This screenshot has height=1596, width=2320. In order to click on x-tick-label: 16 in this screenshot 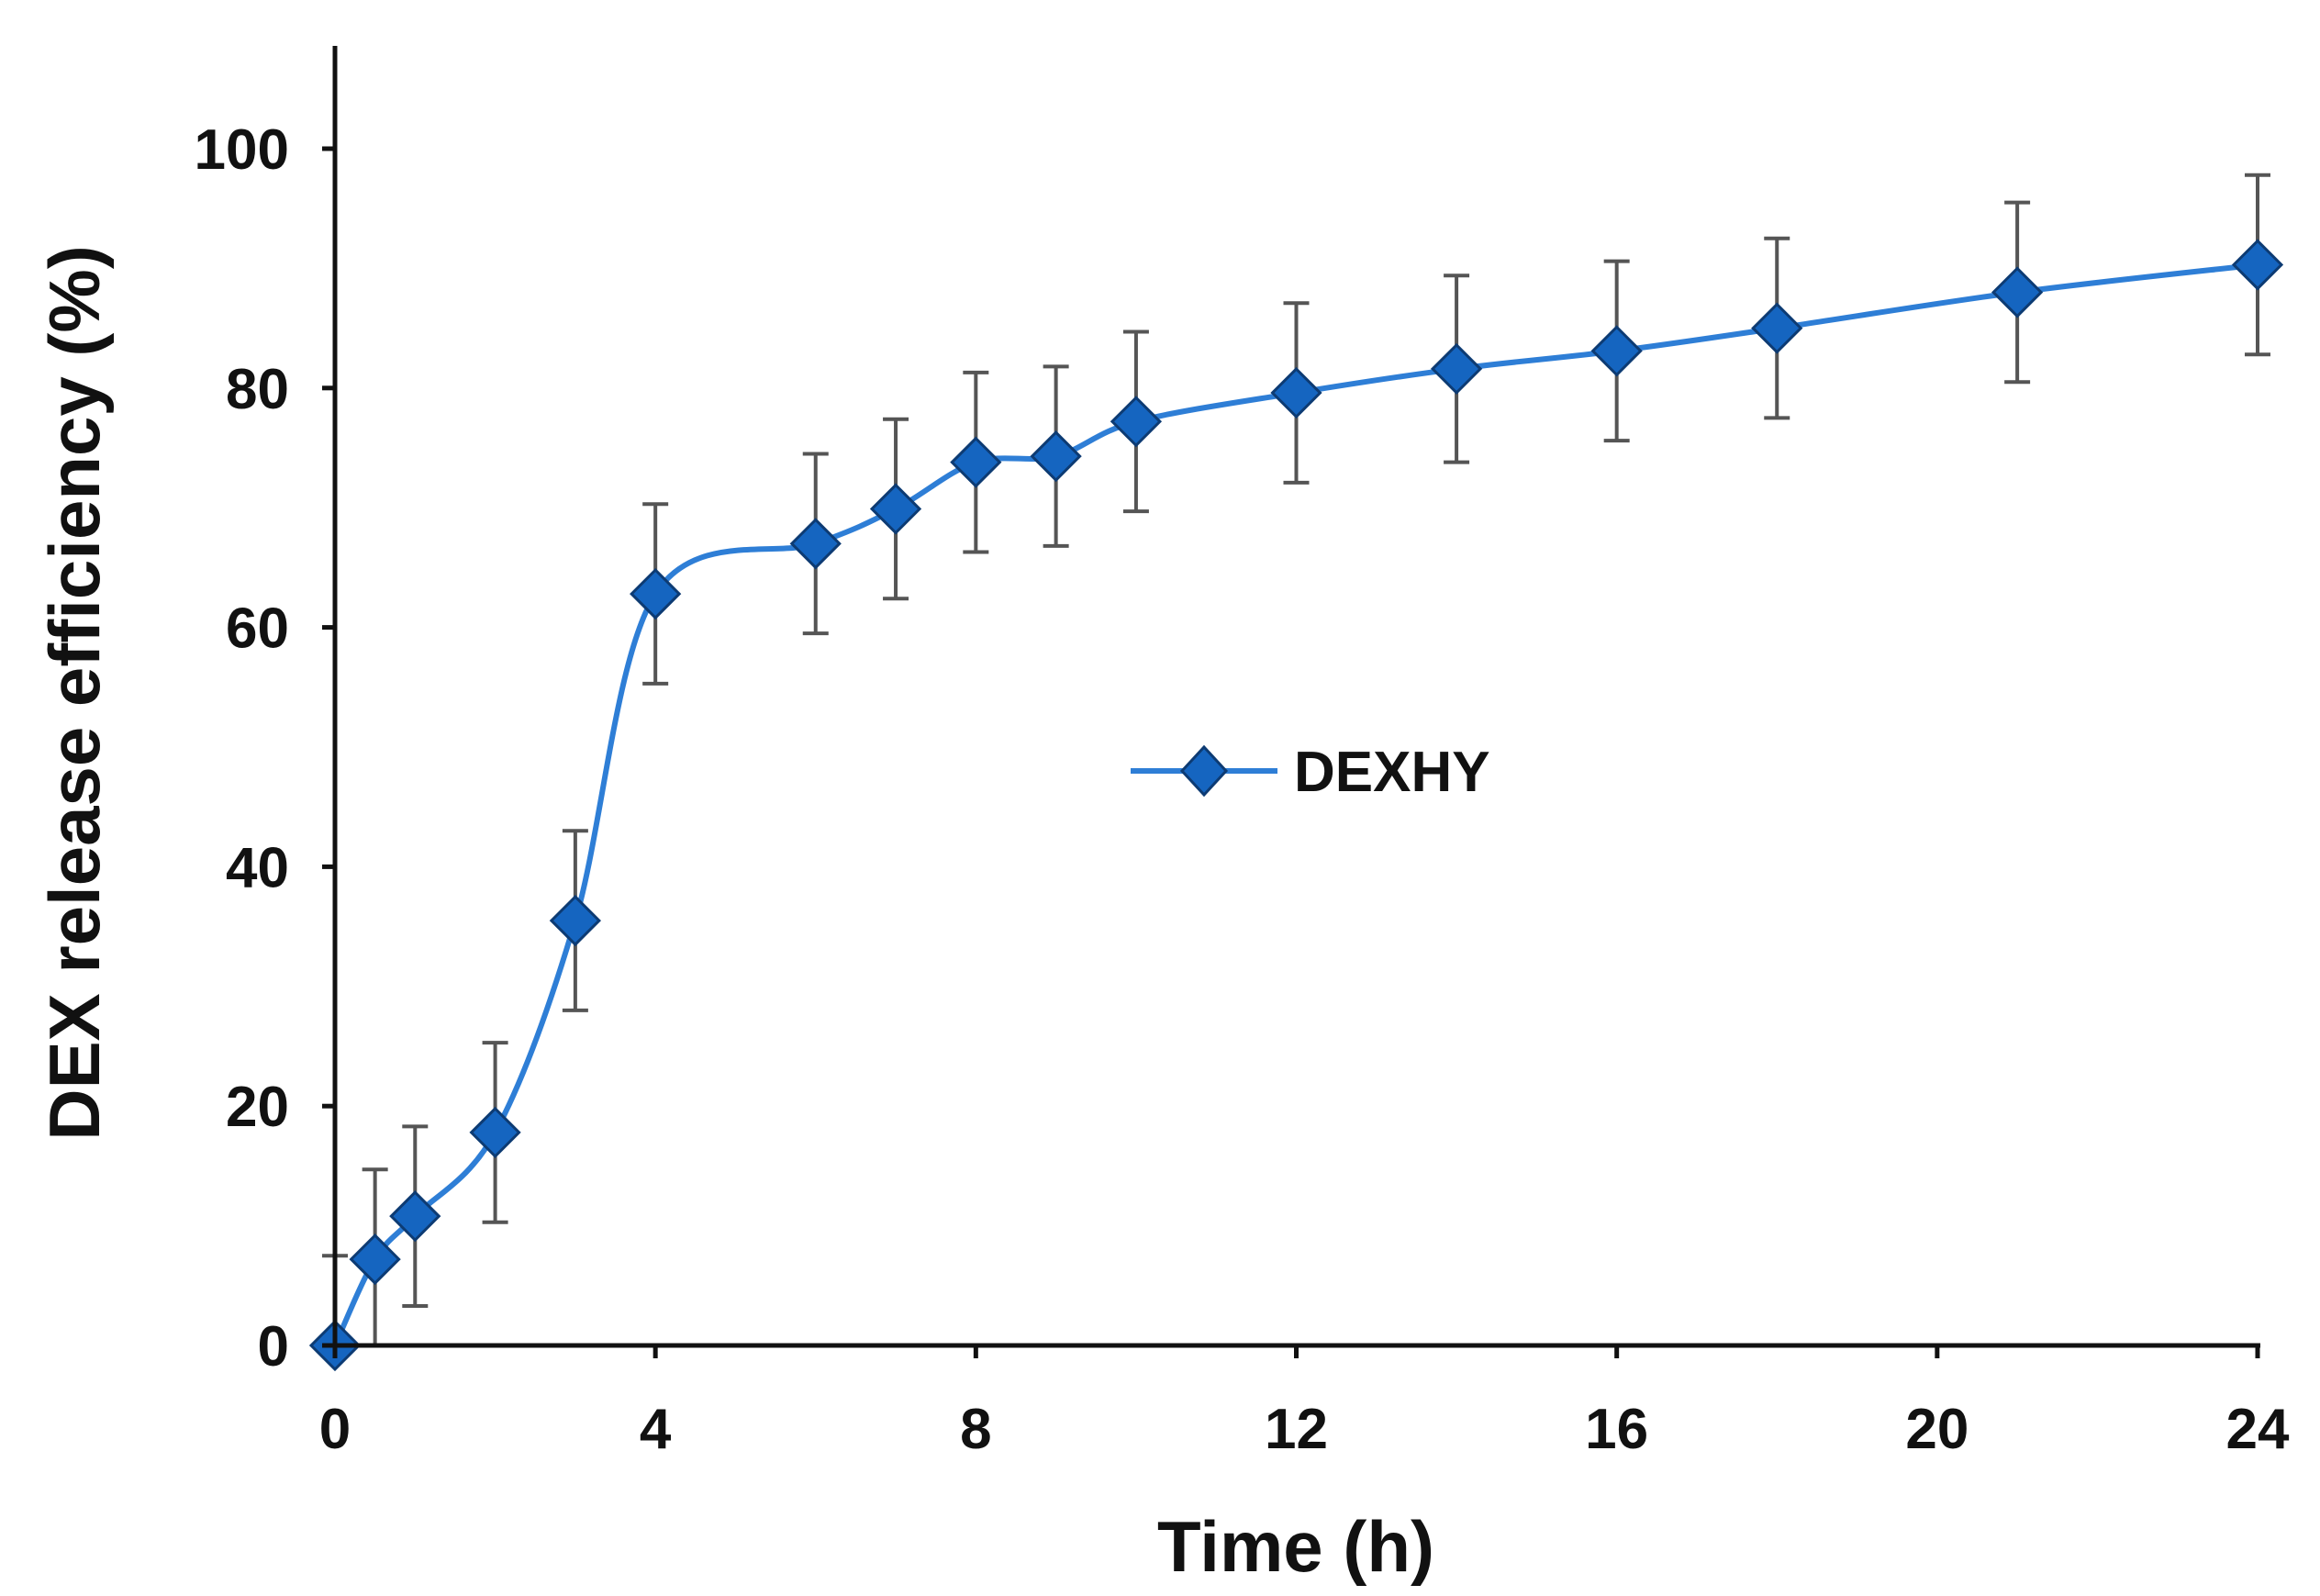, I will do `click(1616, 1429)`.